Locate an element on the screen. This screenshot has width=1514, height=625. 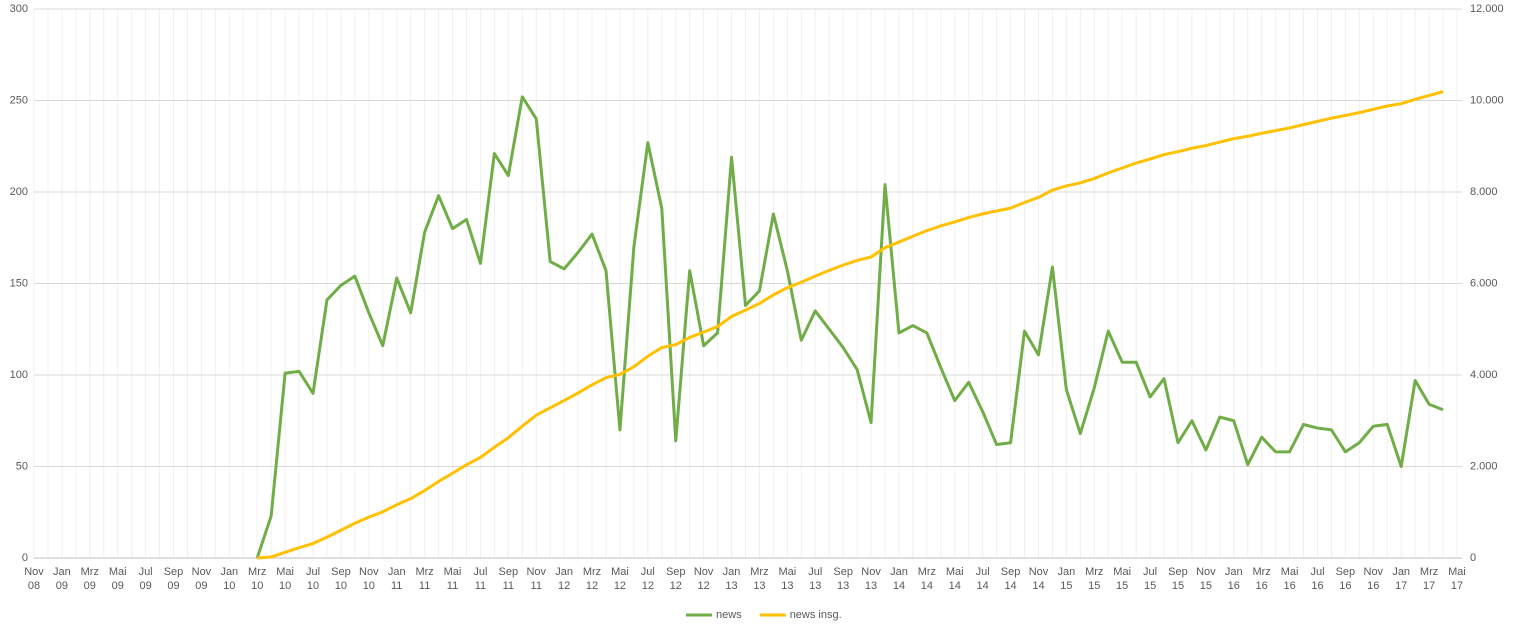
x-tick-label: Sep 14 is located at coordinates (1010, 579).